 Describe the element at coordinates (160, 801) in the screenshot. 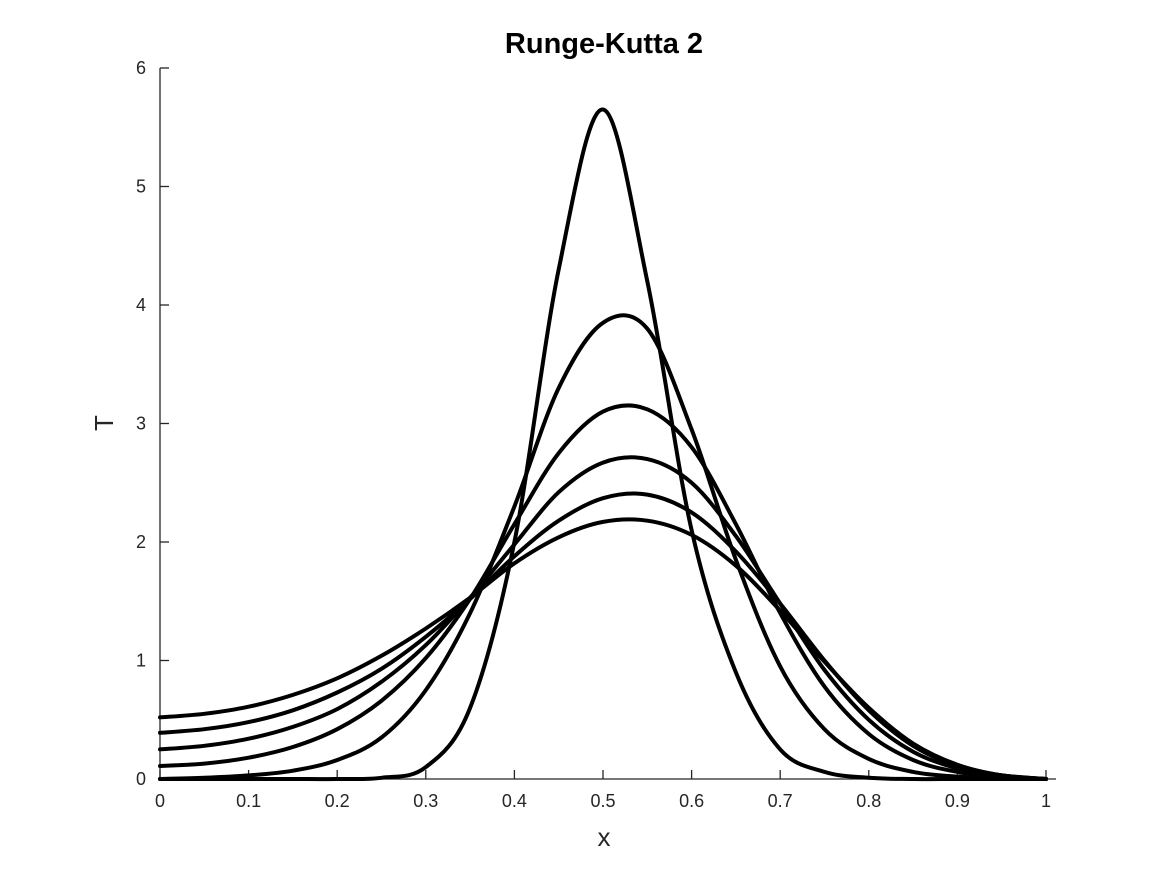

I see `x-tick-label: 0` at that location.